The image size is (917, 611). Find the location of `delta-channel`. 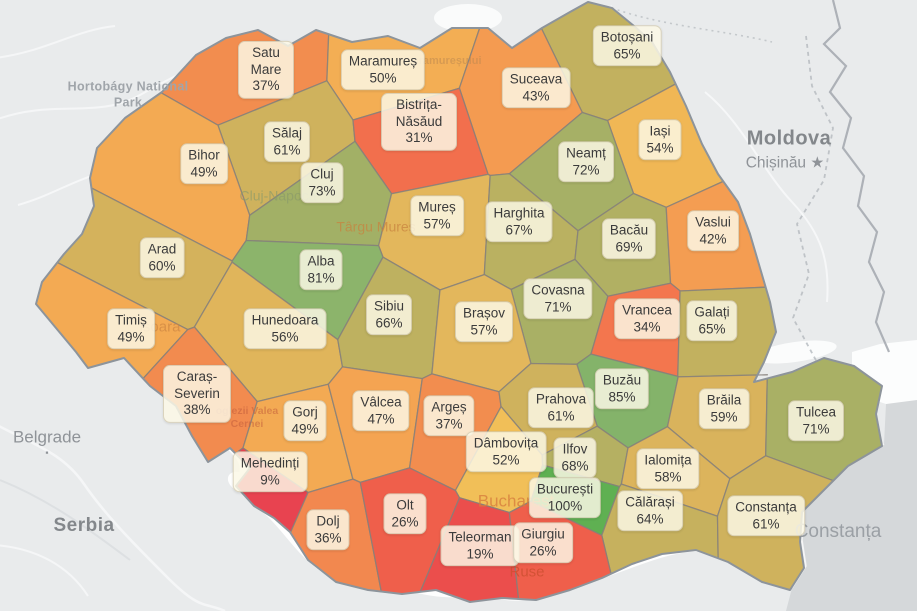

delta-channel is located at coordinates (795, 352).